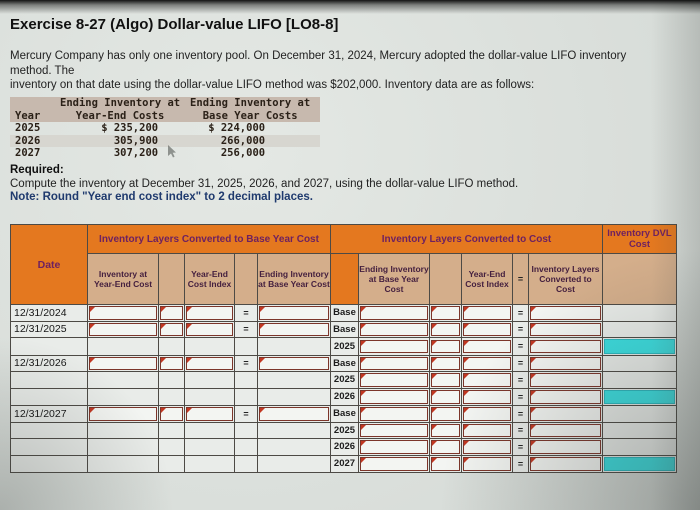  Describe the element at coordinates (35, 115) in the screenshot. I see `col-header-year: Year` at that location.